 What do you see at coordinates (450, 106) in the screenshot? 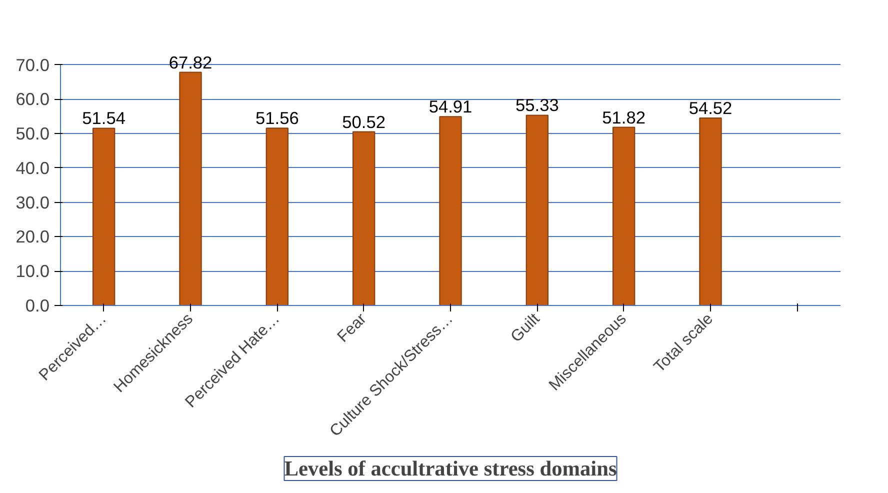
I see `data-label: 54.91` at bounding box center [450, 106].